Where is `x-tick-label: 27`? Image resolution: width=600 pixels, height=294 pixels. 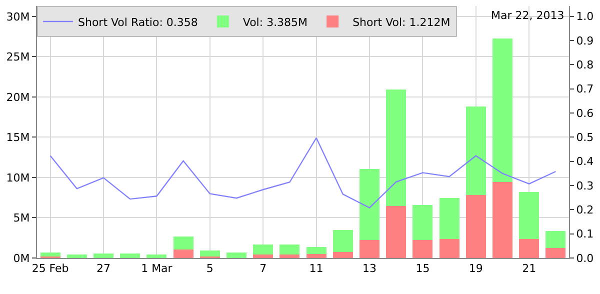 x-tick-label: 27 is located at coordinates (103, 269).